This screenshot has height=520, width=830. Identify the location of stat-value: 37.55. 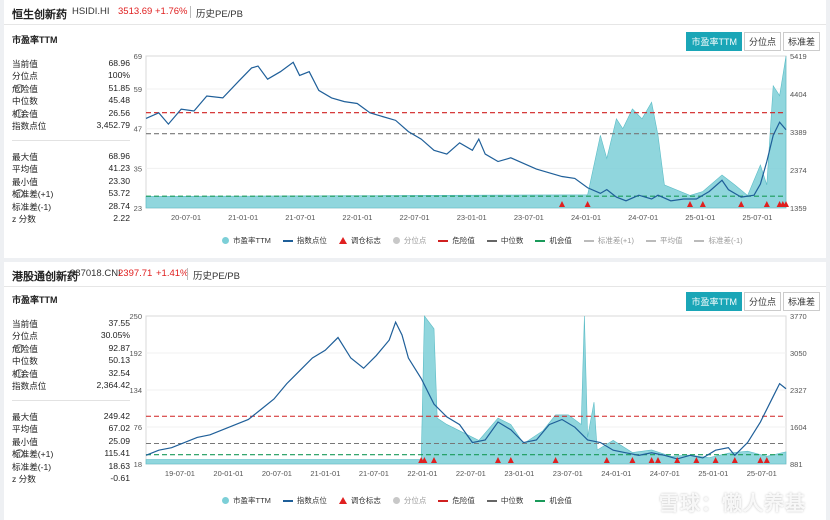
(119, 323).